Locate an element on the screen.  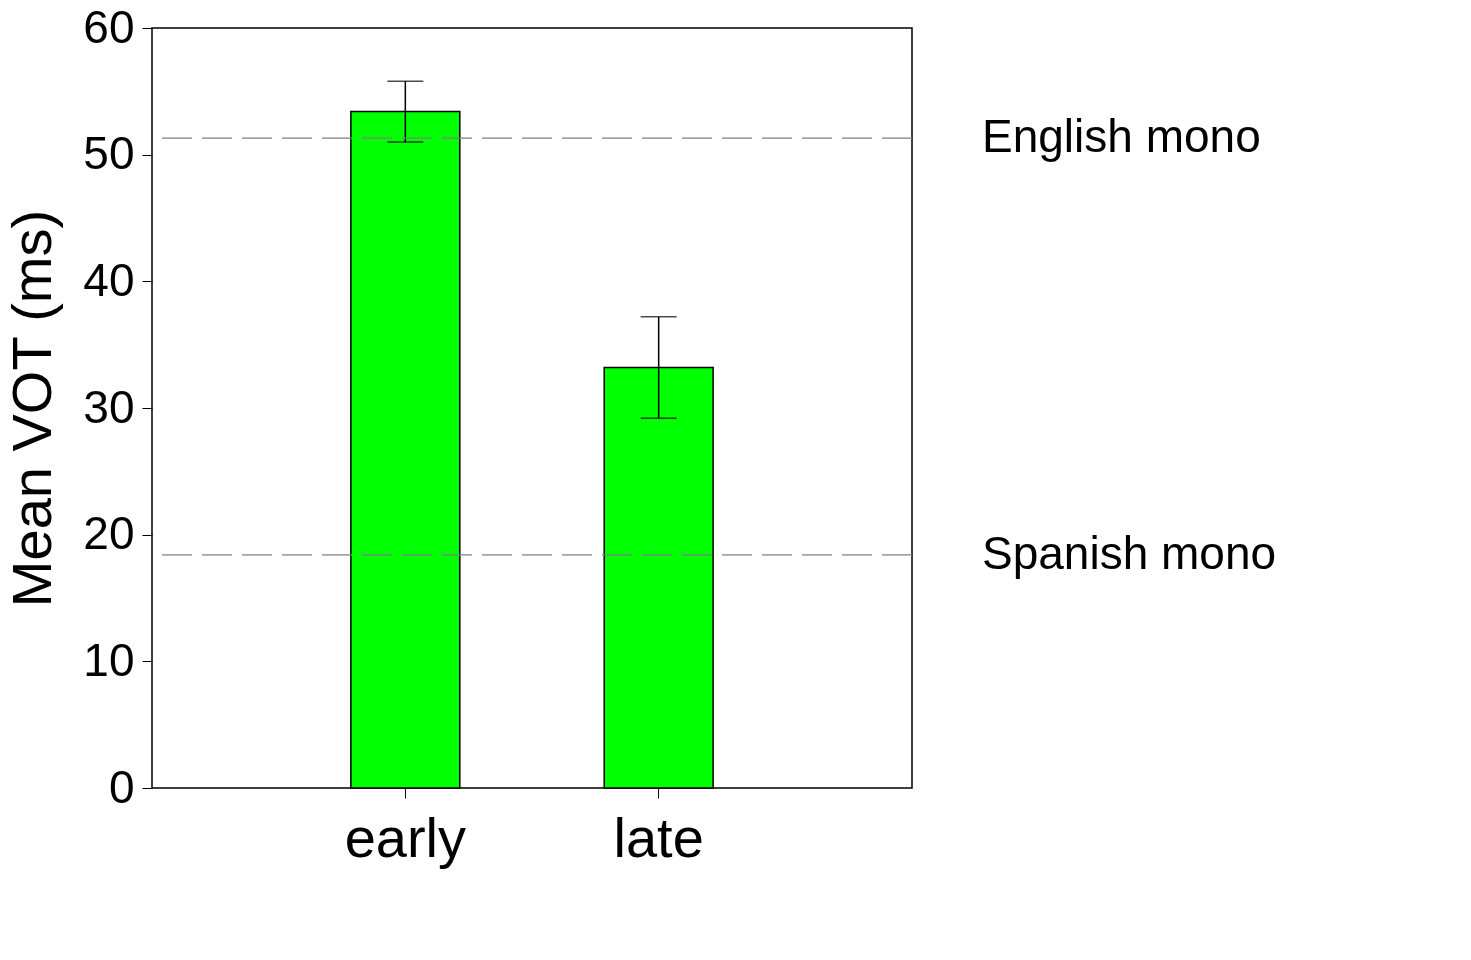
x-tick-label: late is located at coordinates (658, 837).